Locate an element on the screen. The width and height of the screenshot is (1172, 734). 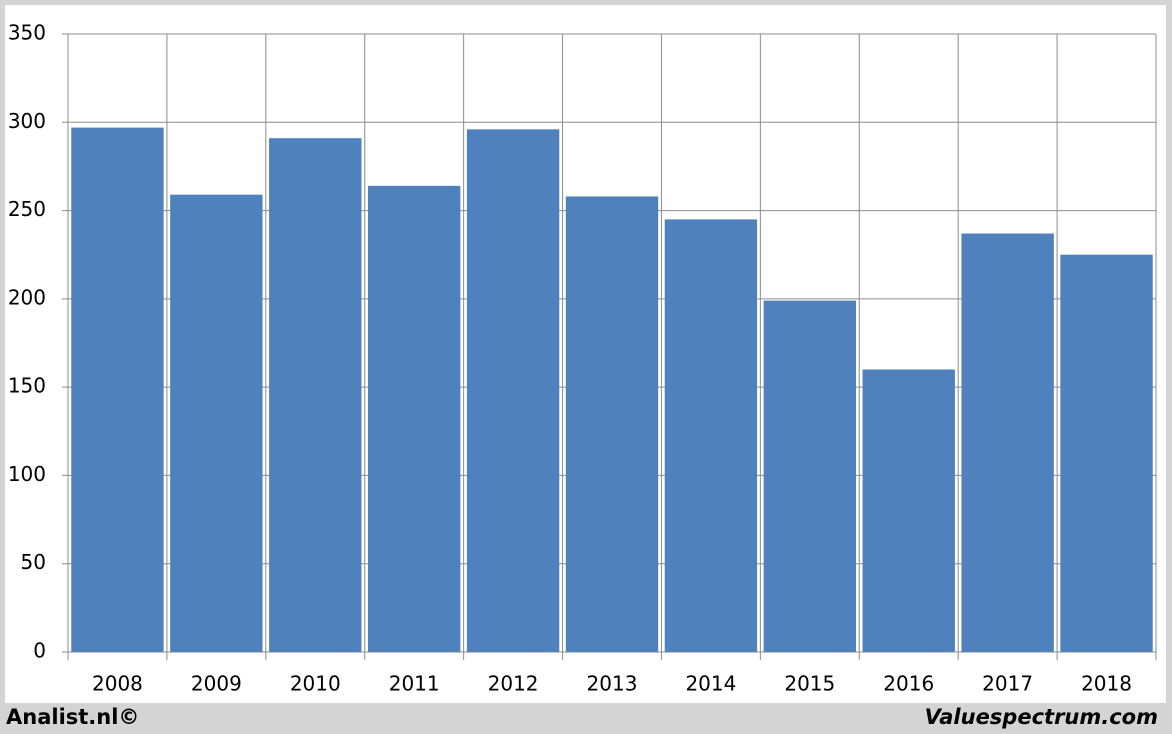
y-tick-label: 350 is located at coordinates (27, 33).